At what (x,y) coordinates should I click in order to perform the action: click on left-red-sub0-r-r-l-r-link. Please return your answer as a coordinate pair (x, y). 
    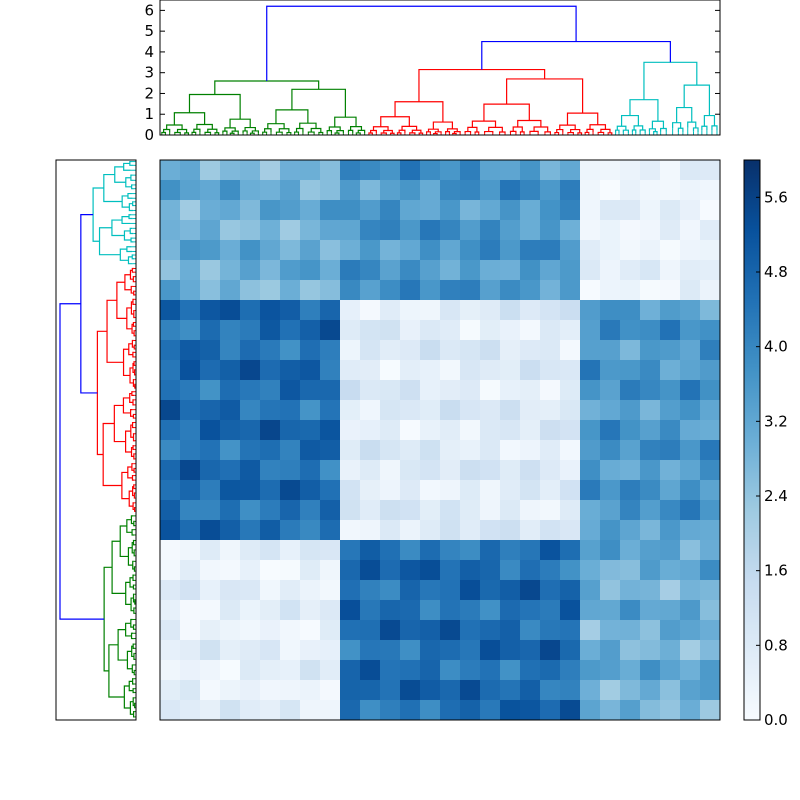
    Looking at the image, I should click on (134, 372).